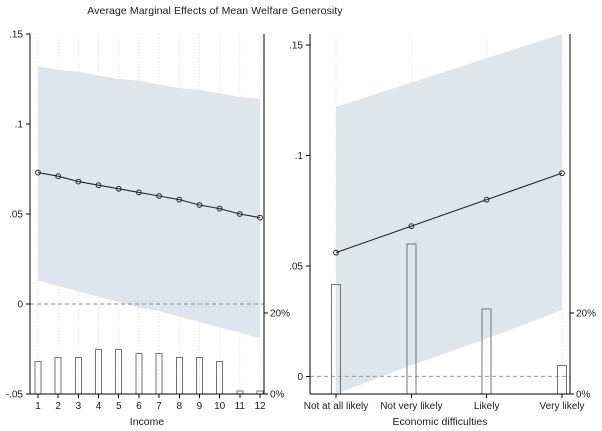 Image resolution: width=602 pixels, height=431 pixels. Describe the element at coordinates (58, 406) in the screenshot. I see `svg-text: 2` at that location.